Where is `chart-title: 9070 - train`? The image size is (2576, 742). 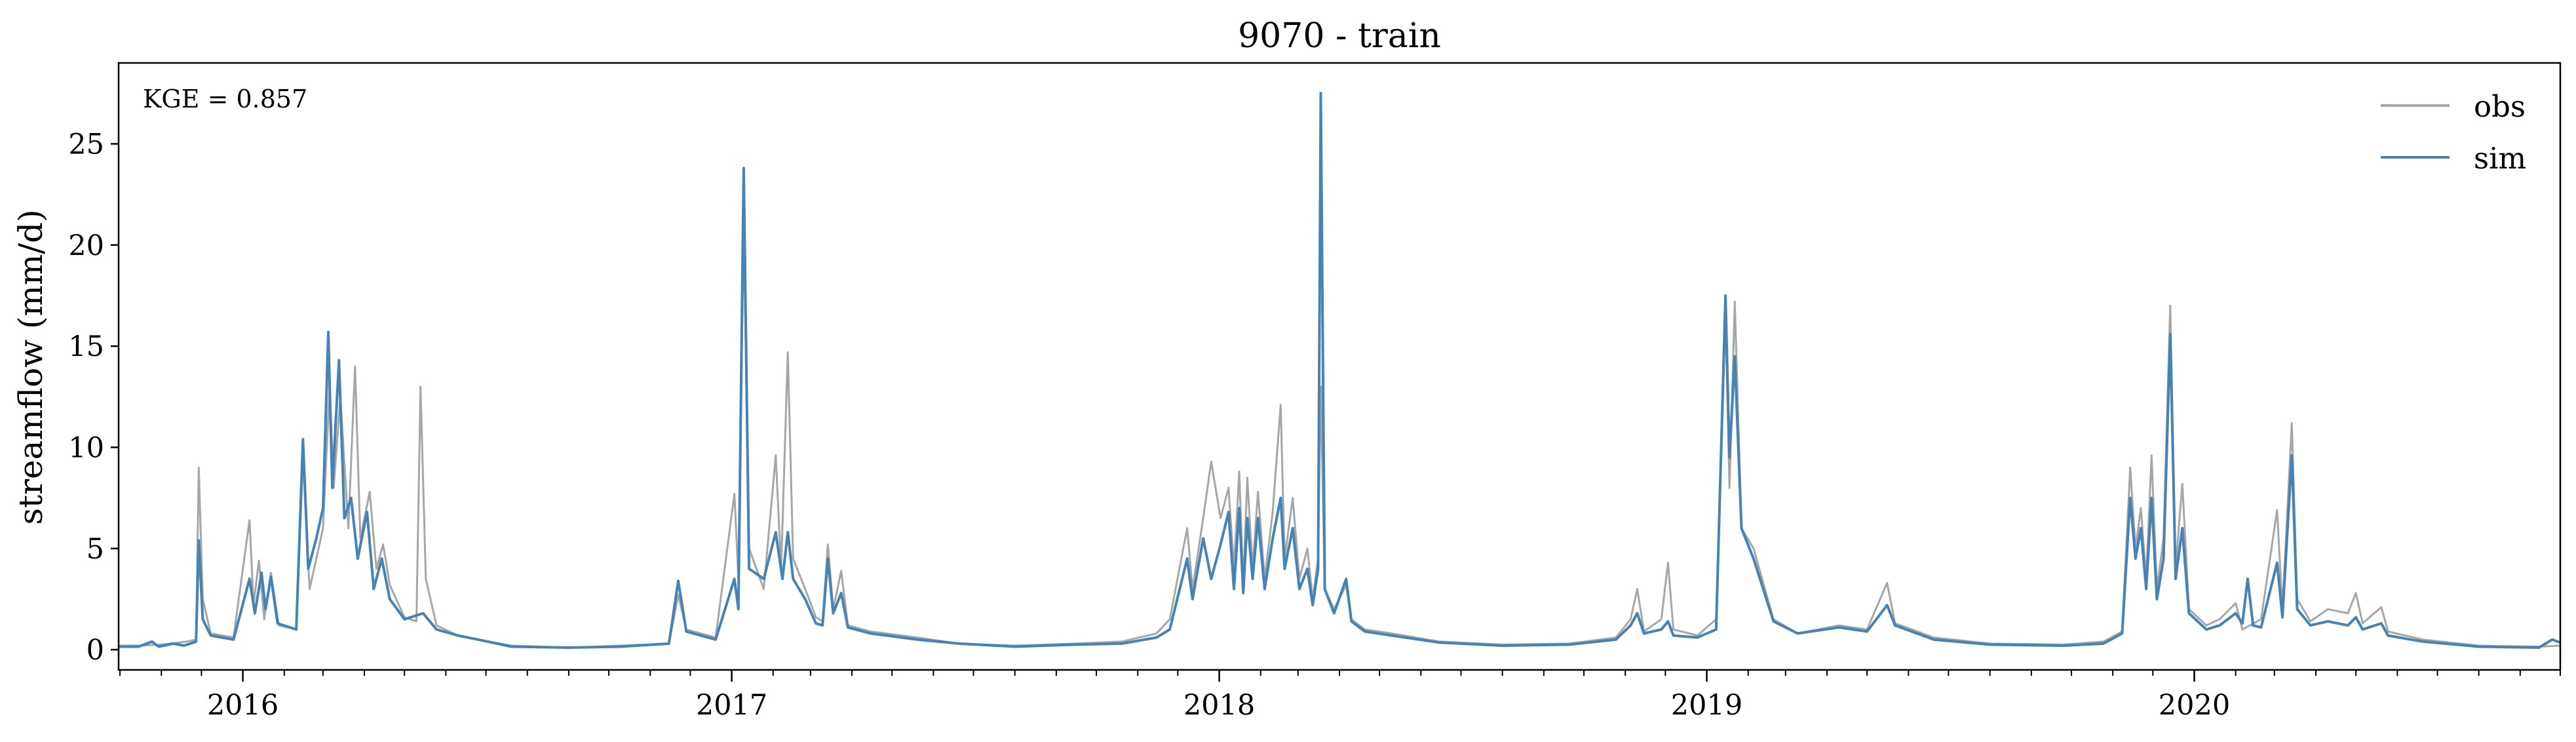
chart-title: 9070 - train is located at coordinates (1339, 36).